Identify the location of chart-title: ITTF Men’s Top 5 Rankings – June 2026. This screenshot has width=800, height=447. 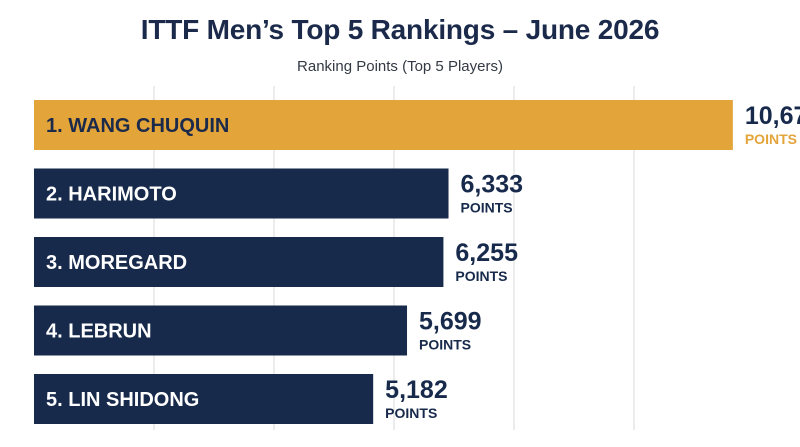
(400, 29).